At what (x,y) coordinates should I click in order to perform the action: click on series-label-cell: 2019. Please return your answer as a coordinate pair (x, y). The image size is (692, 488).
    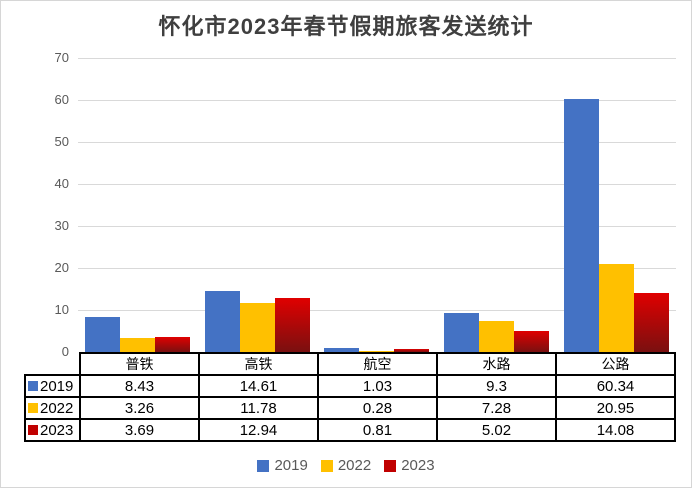
    Looking at the image, I should click on (52, 386).